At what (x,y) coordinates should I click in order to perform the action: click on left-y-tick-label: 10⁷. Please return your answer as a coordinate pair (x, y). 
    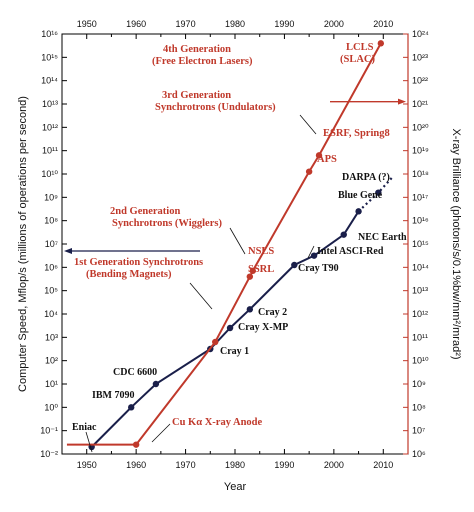
    Looking at the image, I should click on (51, 244).